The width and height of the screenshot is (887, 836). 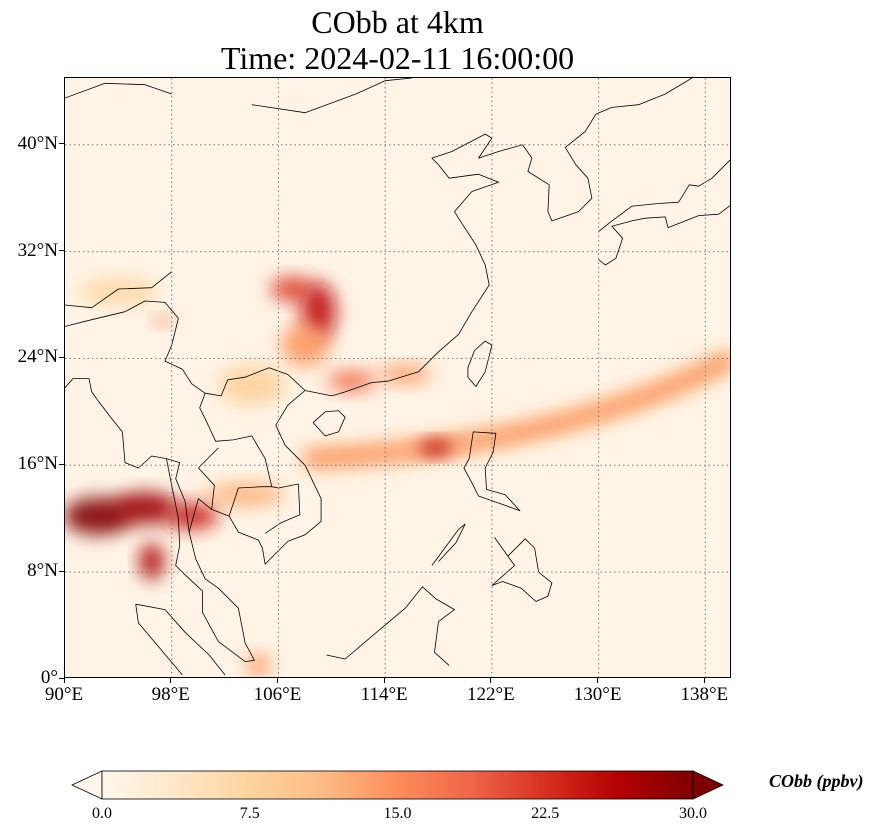 I want to click on colorbar-tick-label: 30.0, so click(x=693, y=813).